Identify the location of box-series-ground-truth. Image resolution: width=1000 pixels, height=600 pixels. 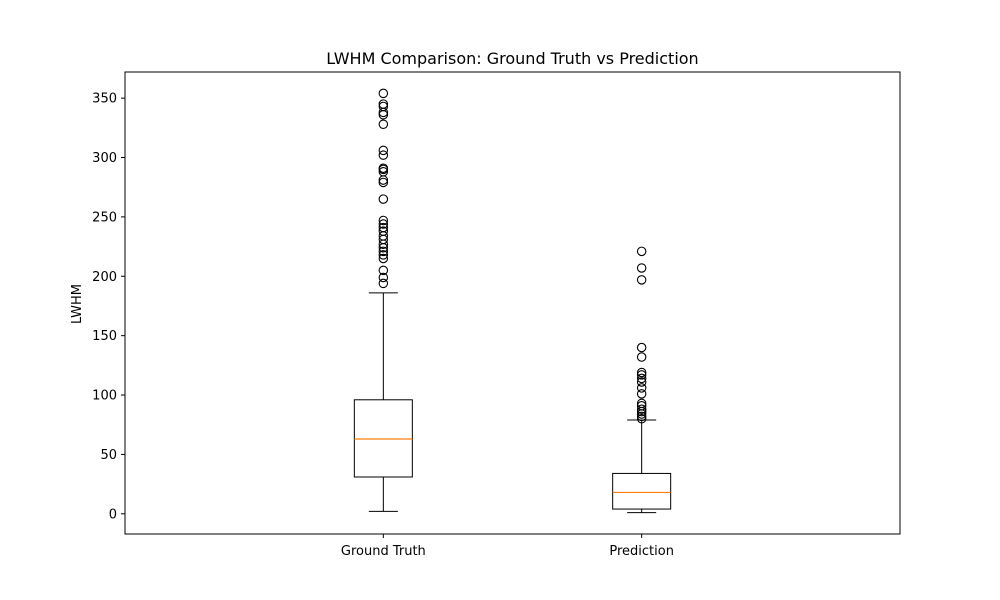
(383, 300).